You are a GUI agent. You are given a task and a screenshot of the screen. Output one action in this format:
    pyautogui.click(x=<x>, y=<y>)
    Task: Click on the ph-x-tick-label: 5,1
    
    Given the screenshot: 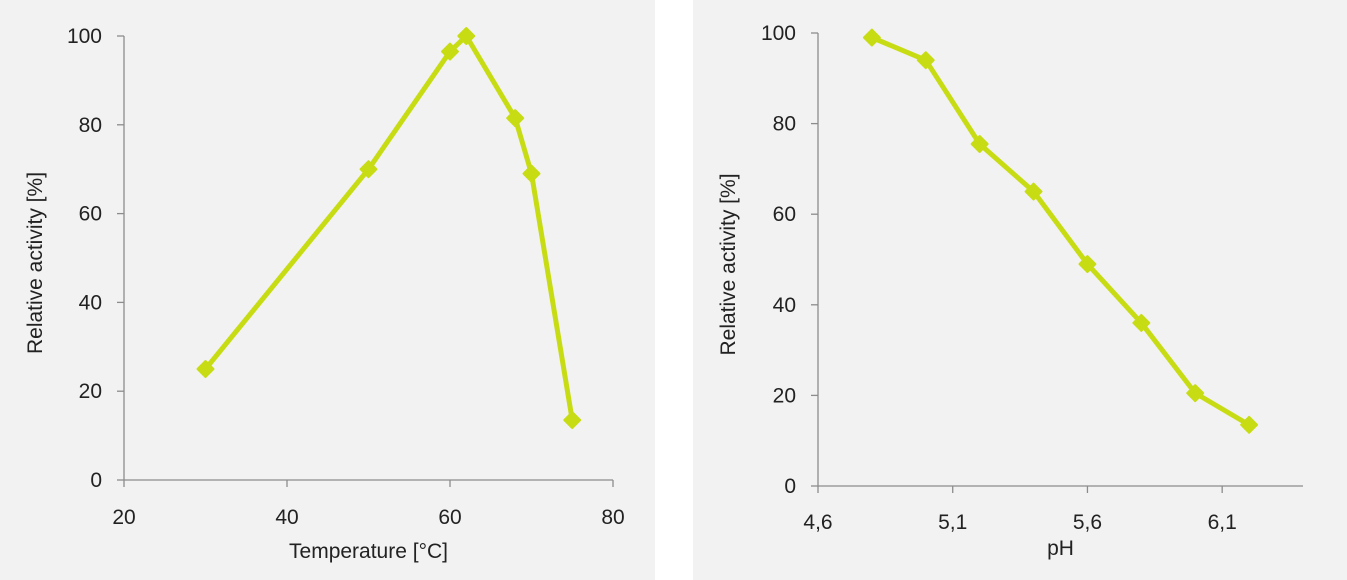 What is the action you would take?
    pyautogui.click(x=952, y=522)
    